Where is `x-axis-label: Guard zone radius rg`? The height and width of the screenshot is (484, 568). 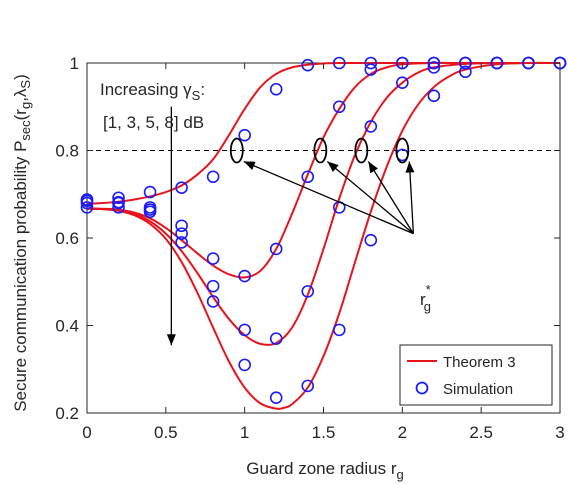
x-axis-label: Guard zone radius rg is located at coordinates (324, 470).